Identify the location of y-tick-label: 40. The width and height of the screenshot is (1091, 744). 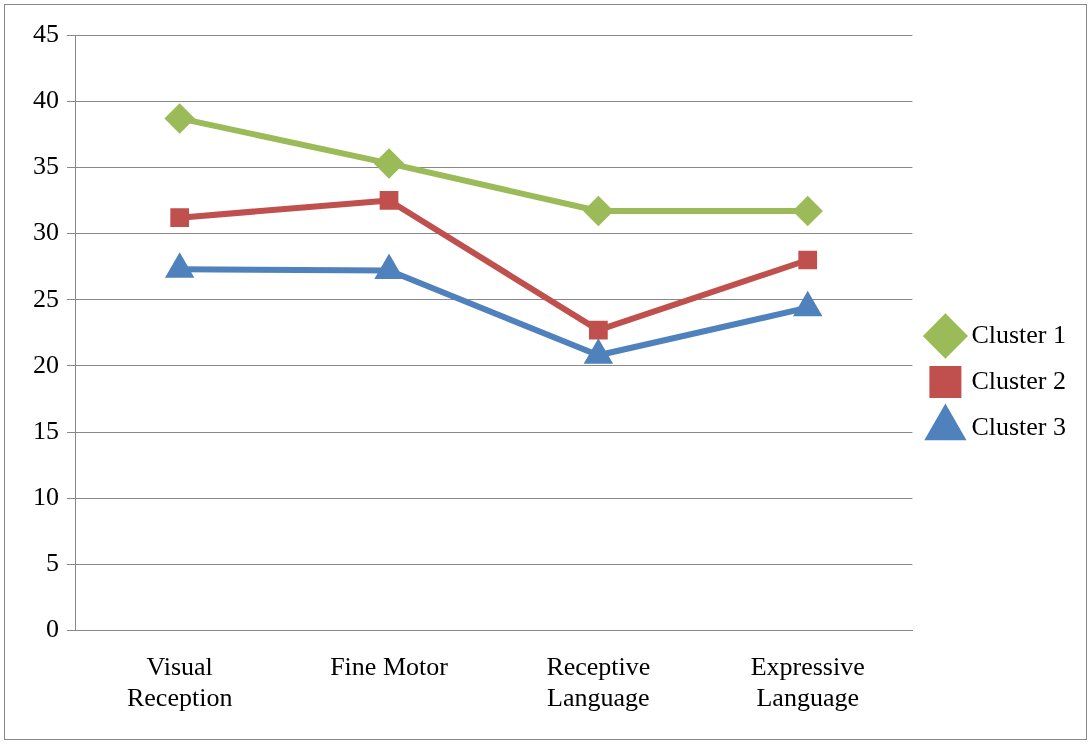
(46, 100).